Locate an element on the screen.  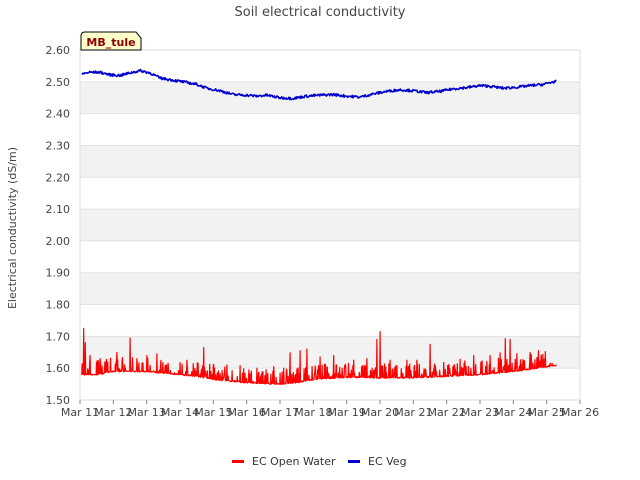
y-tick-label: 1.90 is located at coordinates (58, 273).